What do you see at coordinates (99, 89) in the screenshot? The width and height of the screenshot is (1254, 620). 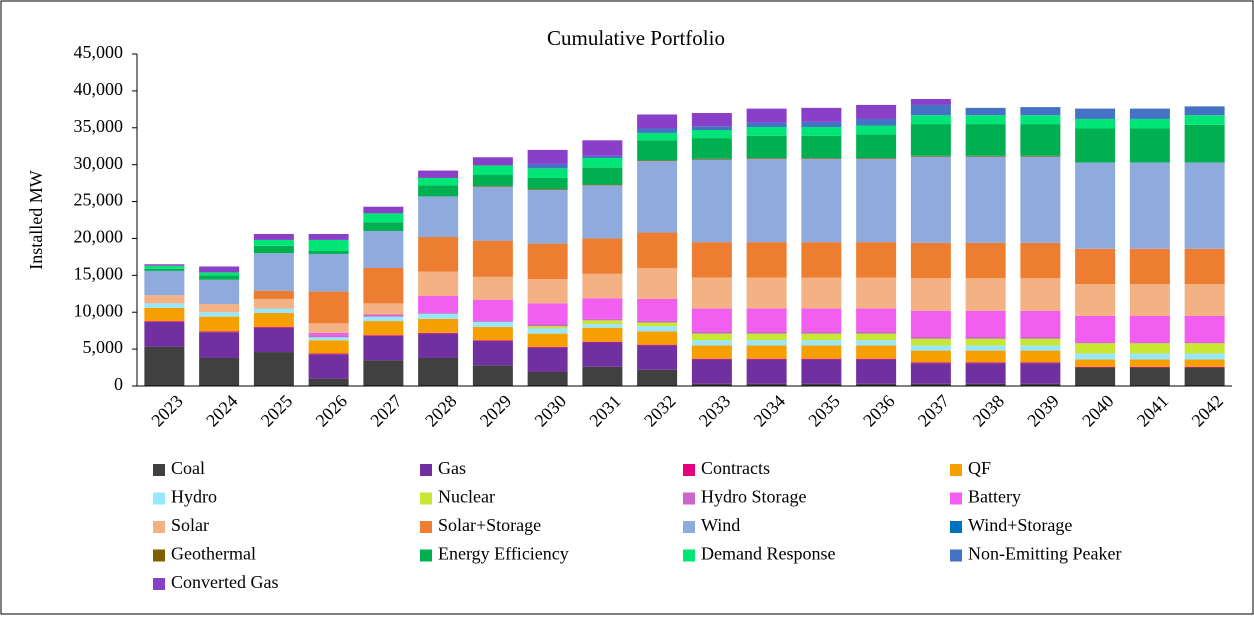 I see `y-tick-label: 40,000` at bounding box center [99, 89].